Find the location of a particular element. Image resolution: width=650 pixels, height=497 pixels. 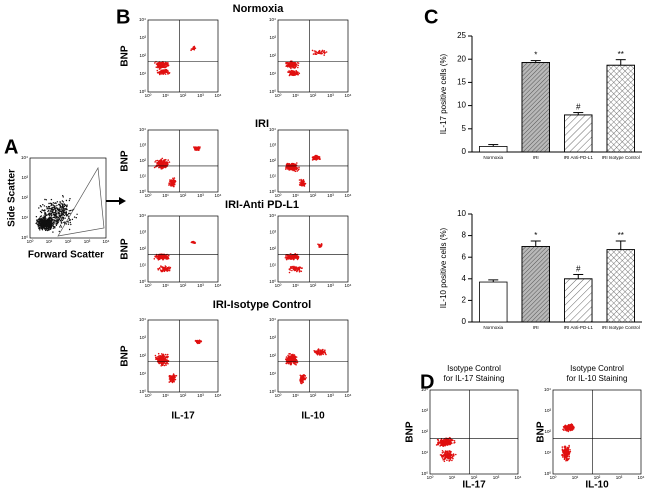

plot-title: Isotype Control is located at coordinates (474, 368).